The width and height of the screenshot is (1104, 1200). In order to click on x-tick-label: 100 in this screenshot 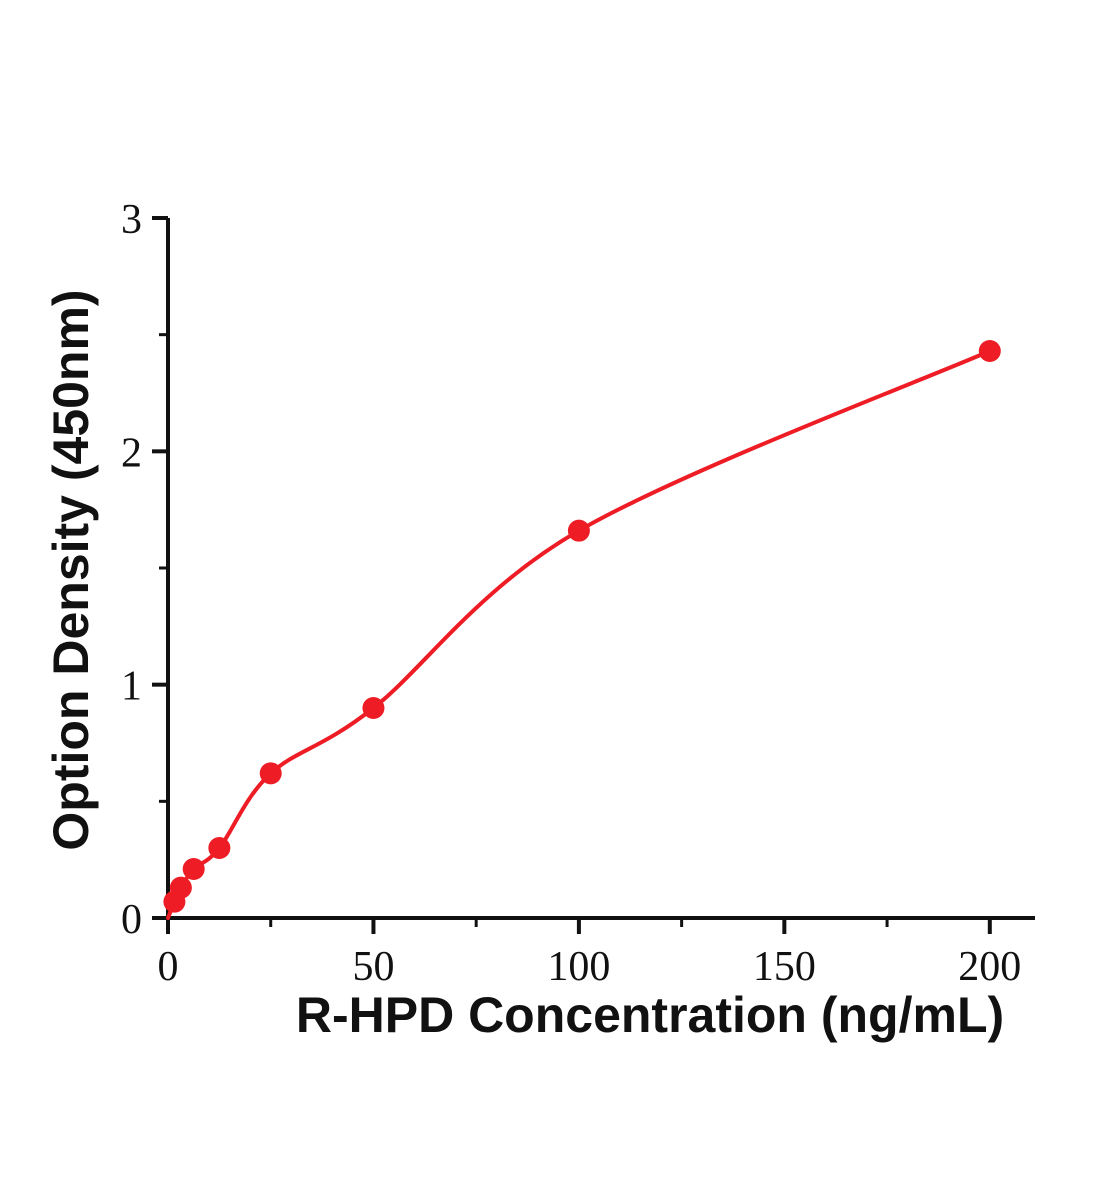, I will do `click(578, 967)`.